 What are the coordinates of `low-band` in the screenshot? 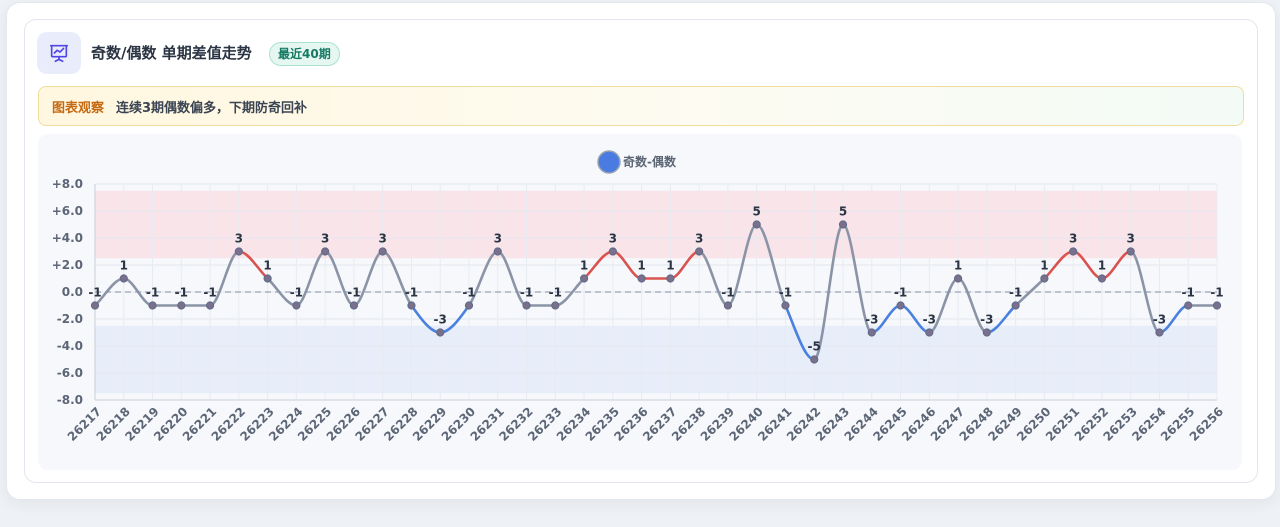 It's located at (656, 359).